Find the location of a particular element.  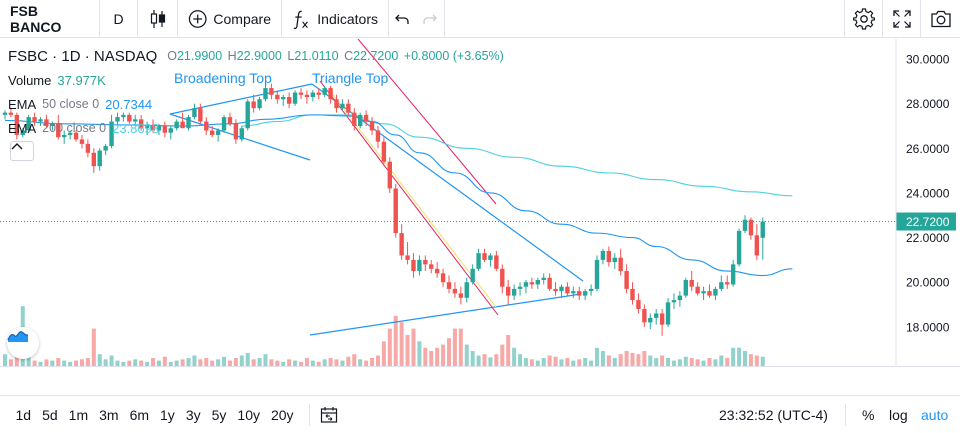

legend-ema200-row: EMA 200 close 0 23.8698 is located at coordinates (257, 128).